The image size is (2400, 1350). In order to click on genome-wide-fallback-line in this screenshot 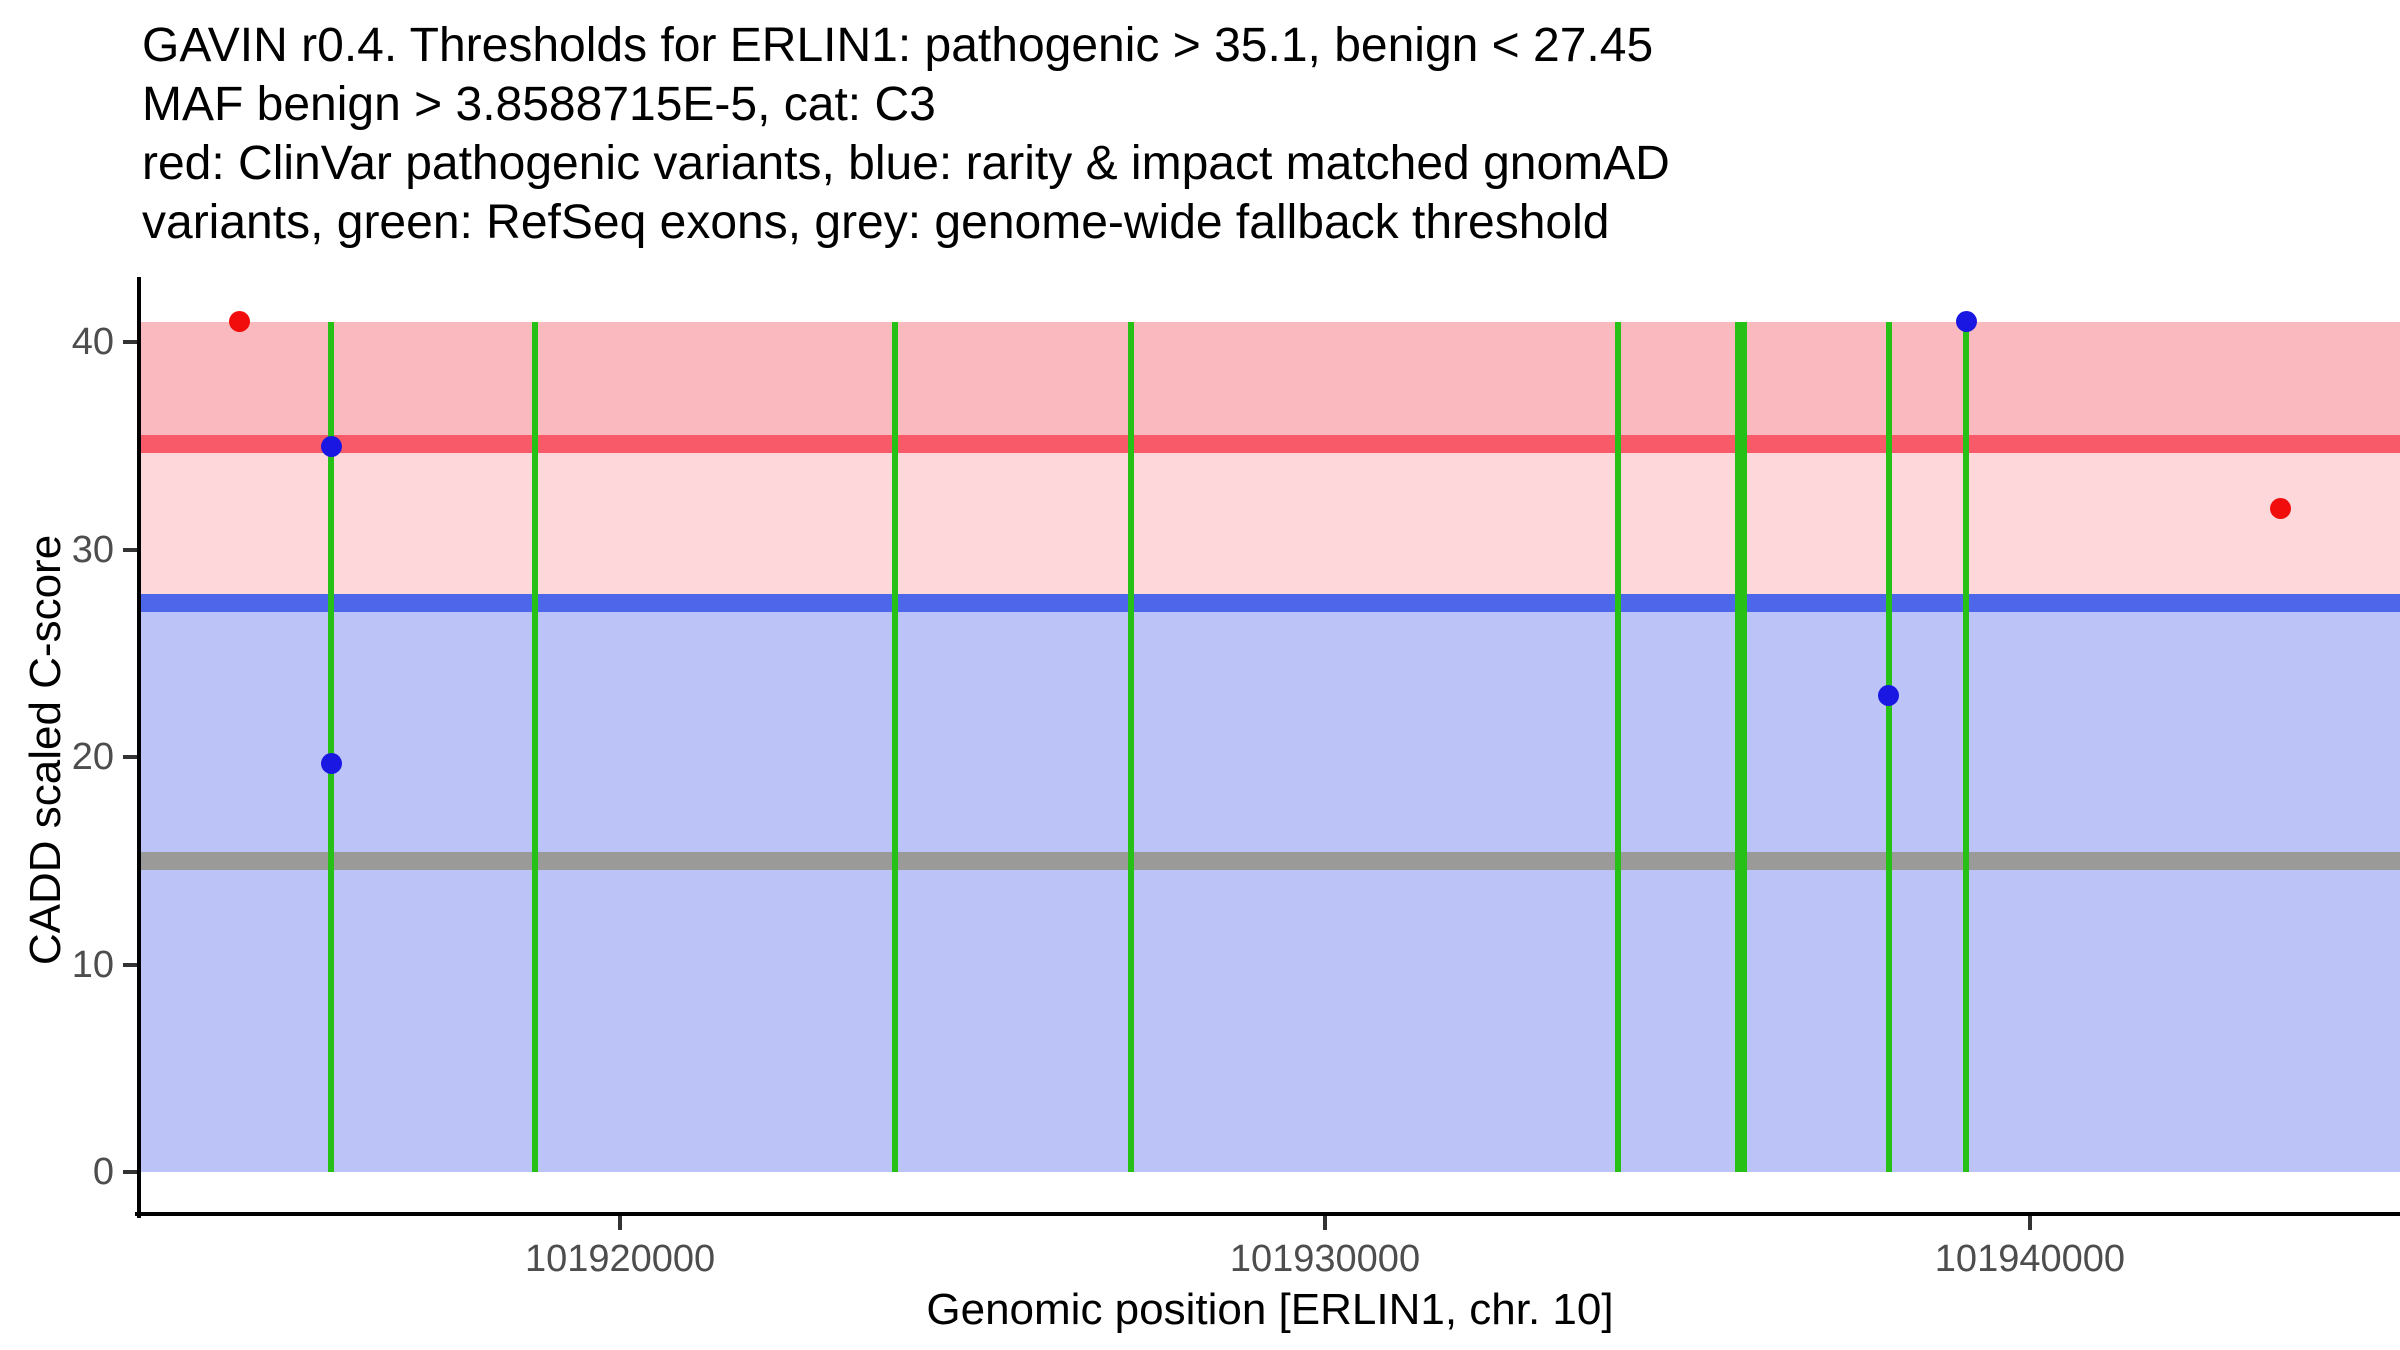, I will do `click(1270, 861)`.